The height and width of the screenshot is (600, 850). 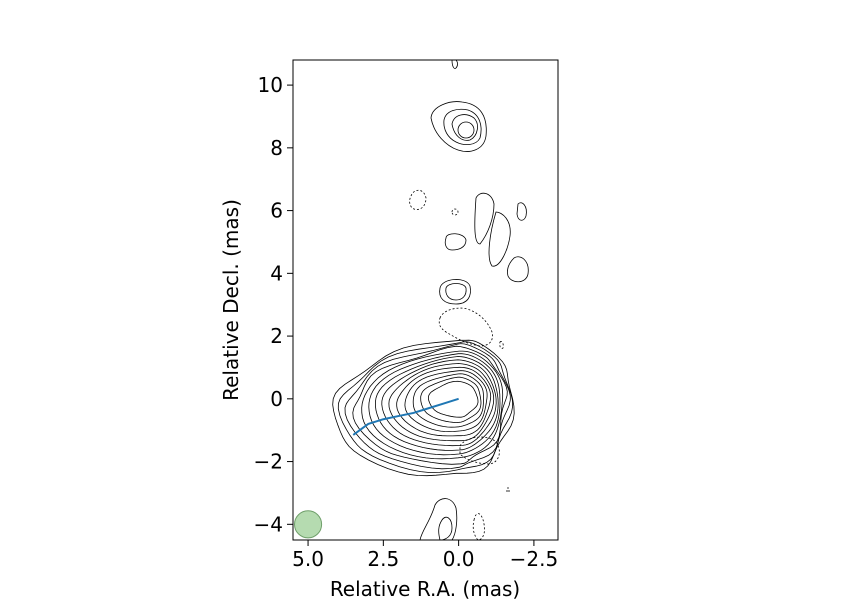 I want to click on y-axis-label: Relative Decl. (mas), so click(x=231, y=300).